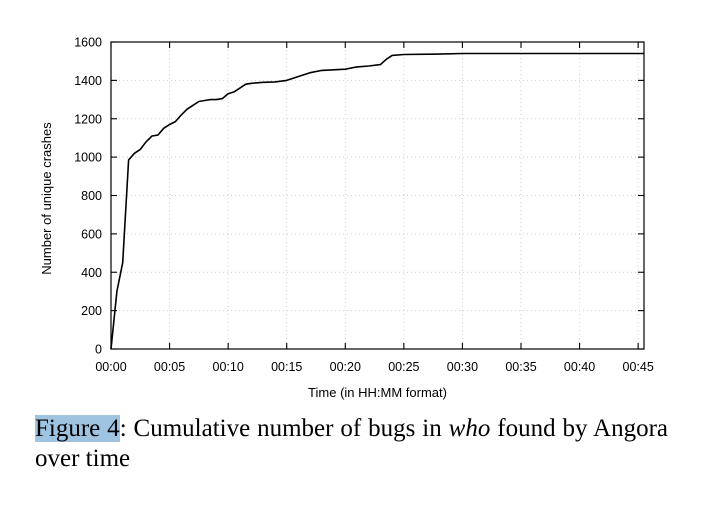 The width and height of the screenshot is (703, 512). What do you see at coordinates (91, 273) in the screenshot?
I see `y-tick-label: 400` at bounding box center [91, 273].